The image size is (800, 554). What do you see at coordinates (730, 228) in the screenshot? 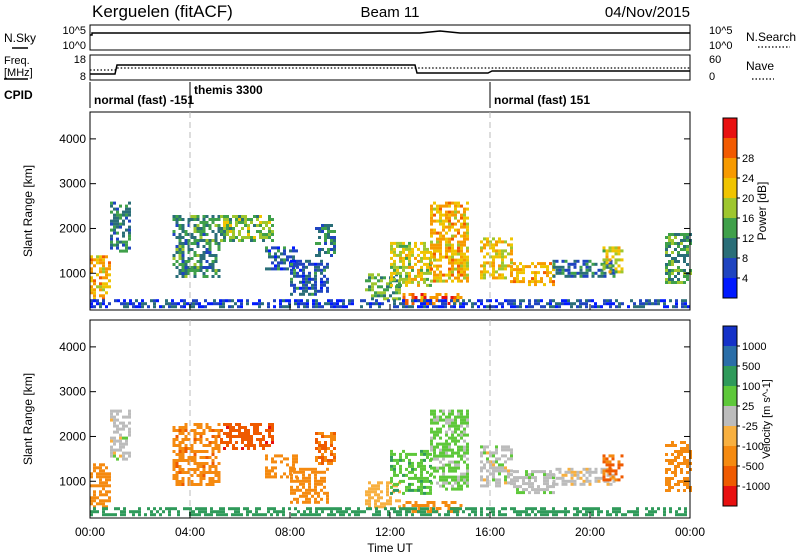
I see `power-colorbar-swatch` at bounding box center [730, 228].